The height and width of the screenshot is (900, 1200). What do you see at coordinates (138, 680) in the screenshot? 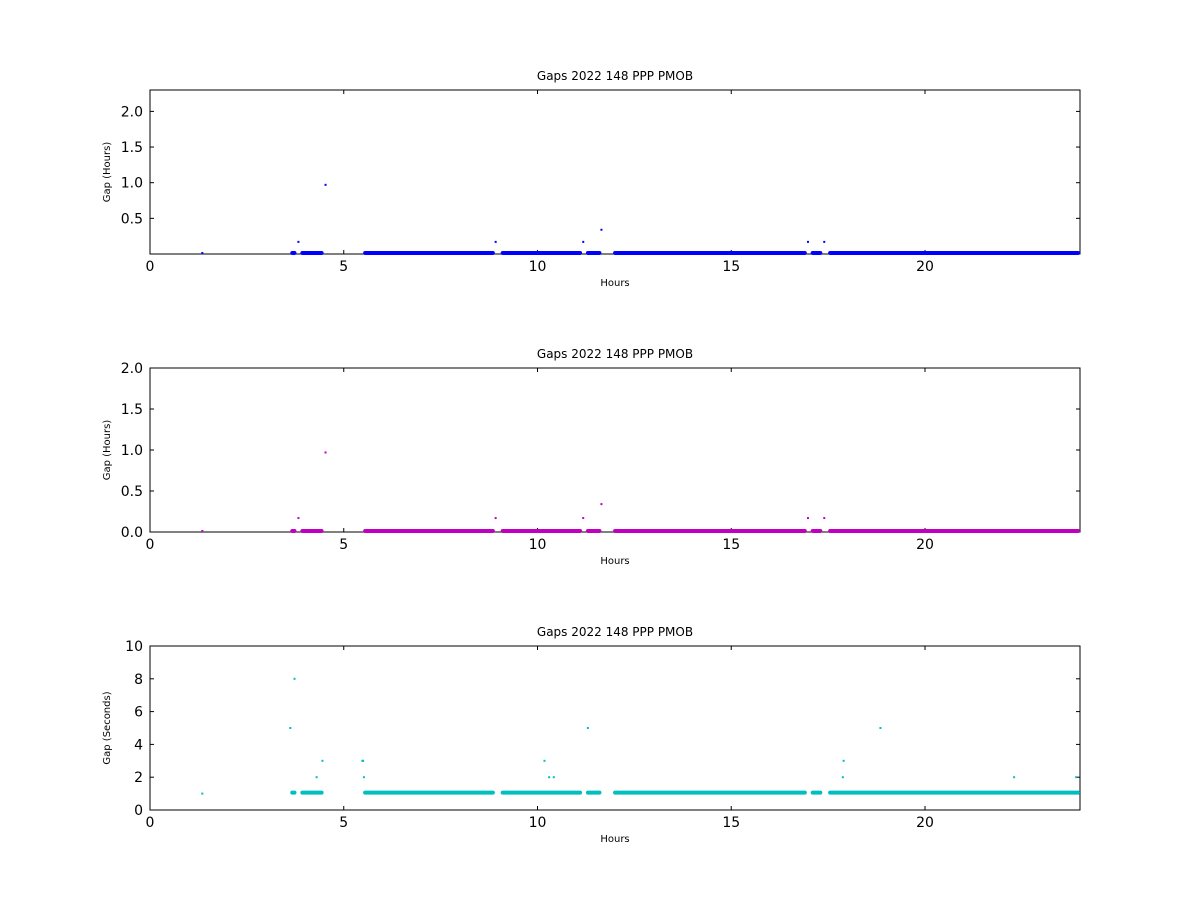
I see `y-tick-label: 8` at bounding box center [138, 680].